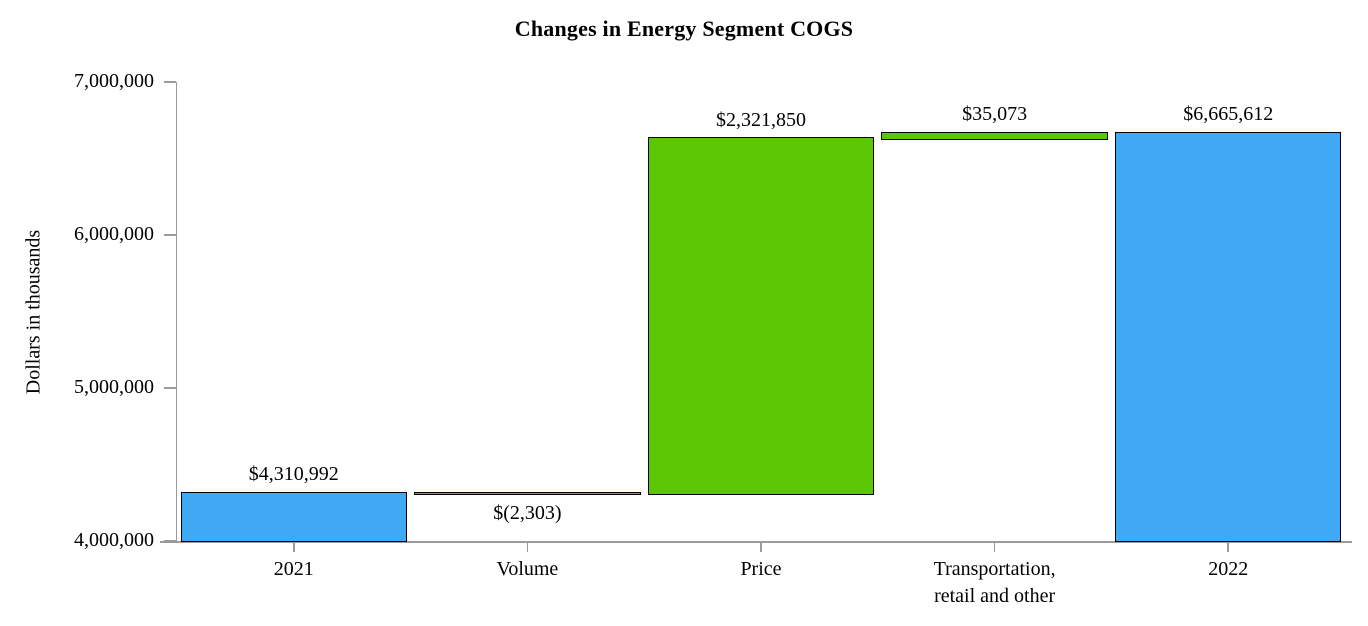  I want to click on chart-title: Changes in Energy Segment COGS, so click(684, 28).